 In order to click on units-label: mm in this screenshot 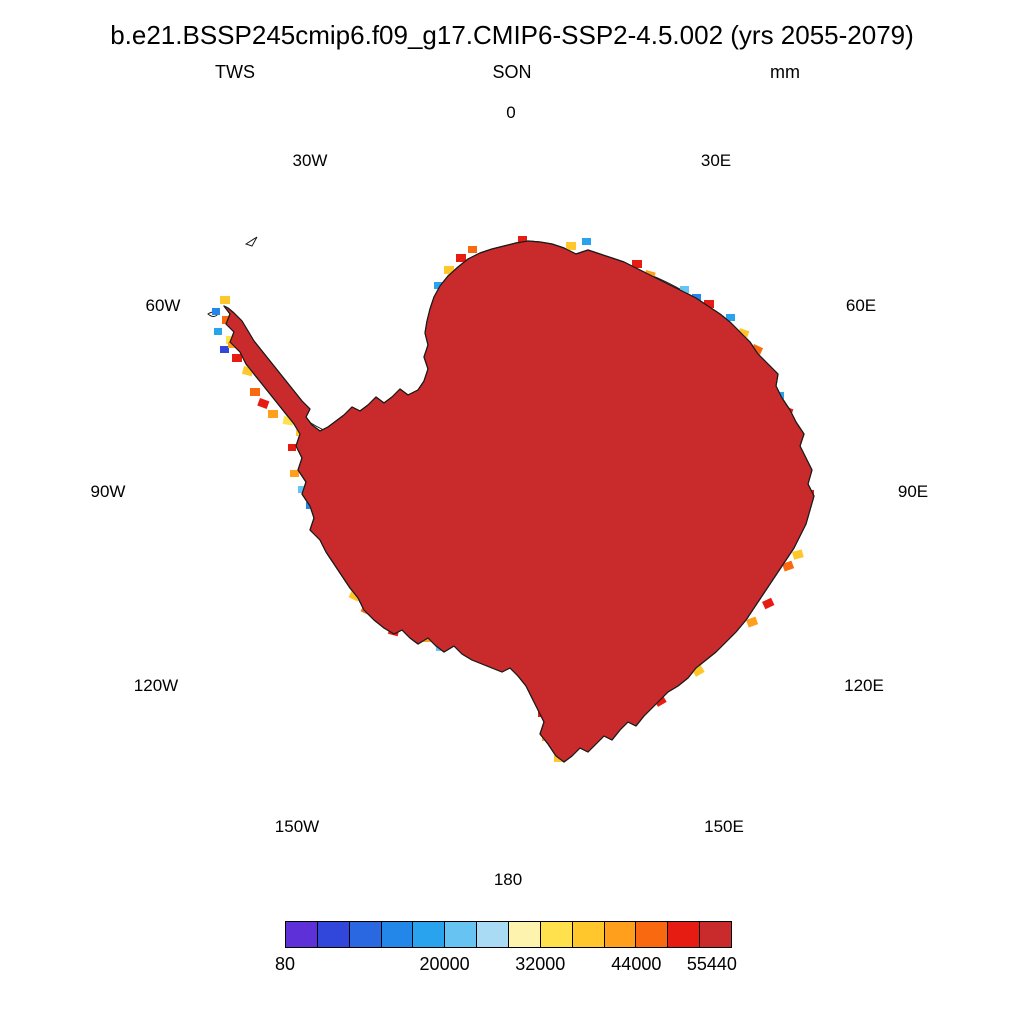, I will do `click(785, 72)`.